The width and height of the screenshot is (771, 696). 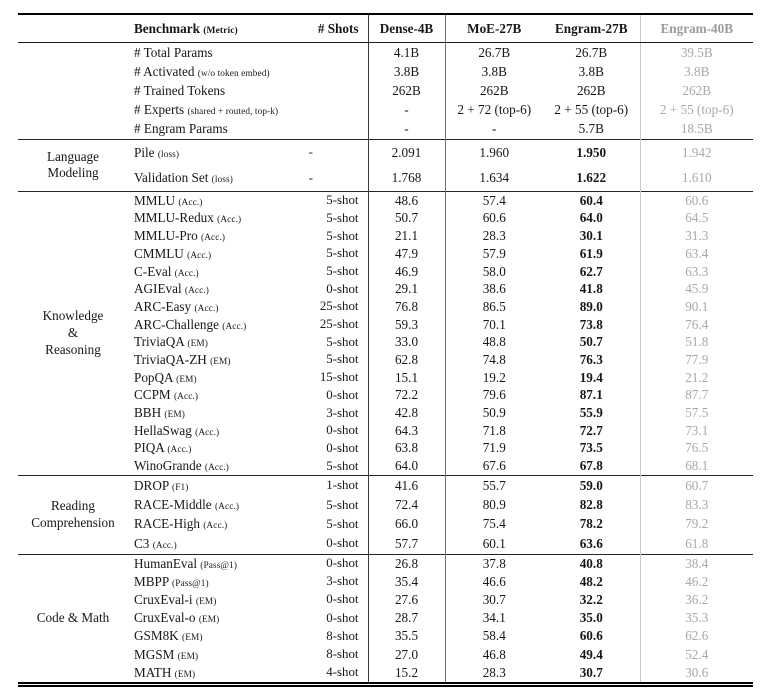 I want to click on header-col-moe-27b: MoE-27B, so click(x=494, y=28).